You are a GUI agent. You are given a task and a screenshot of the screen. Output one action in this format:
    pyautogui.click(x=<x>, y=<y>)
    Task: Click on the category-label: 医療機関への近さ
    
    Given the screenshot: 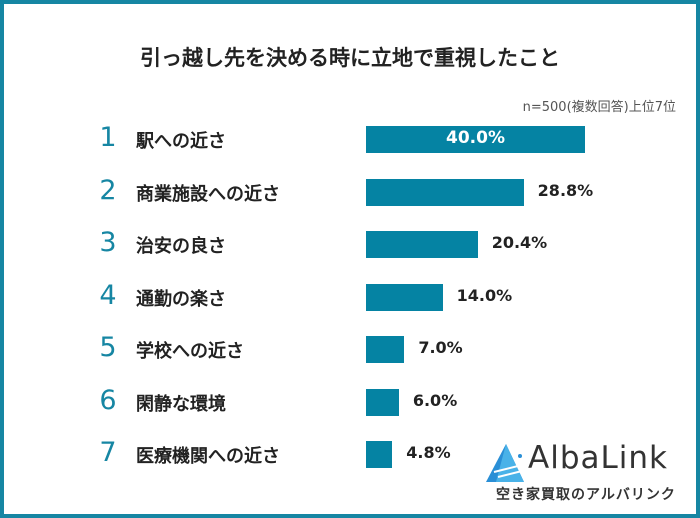 What is the action you would take?
    pyautogui.click(x=208, y=456)
    